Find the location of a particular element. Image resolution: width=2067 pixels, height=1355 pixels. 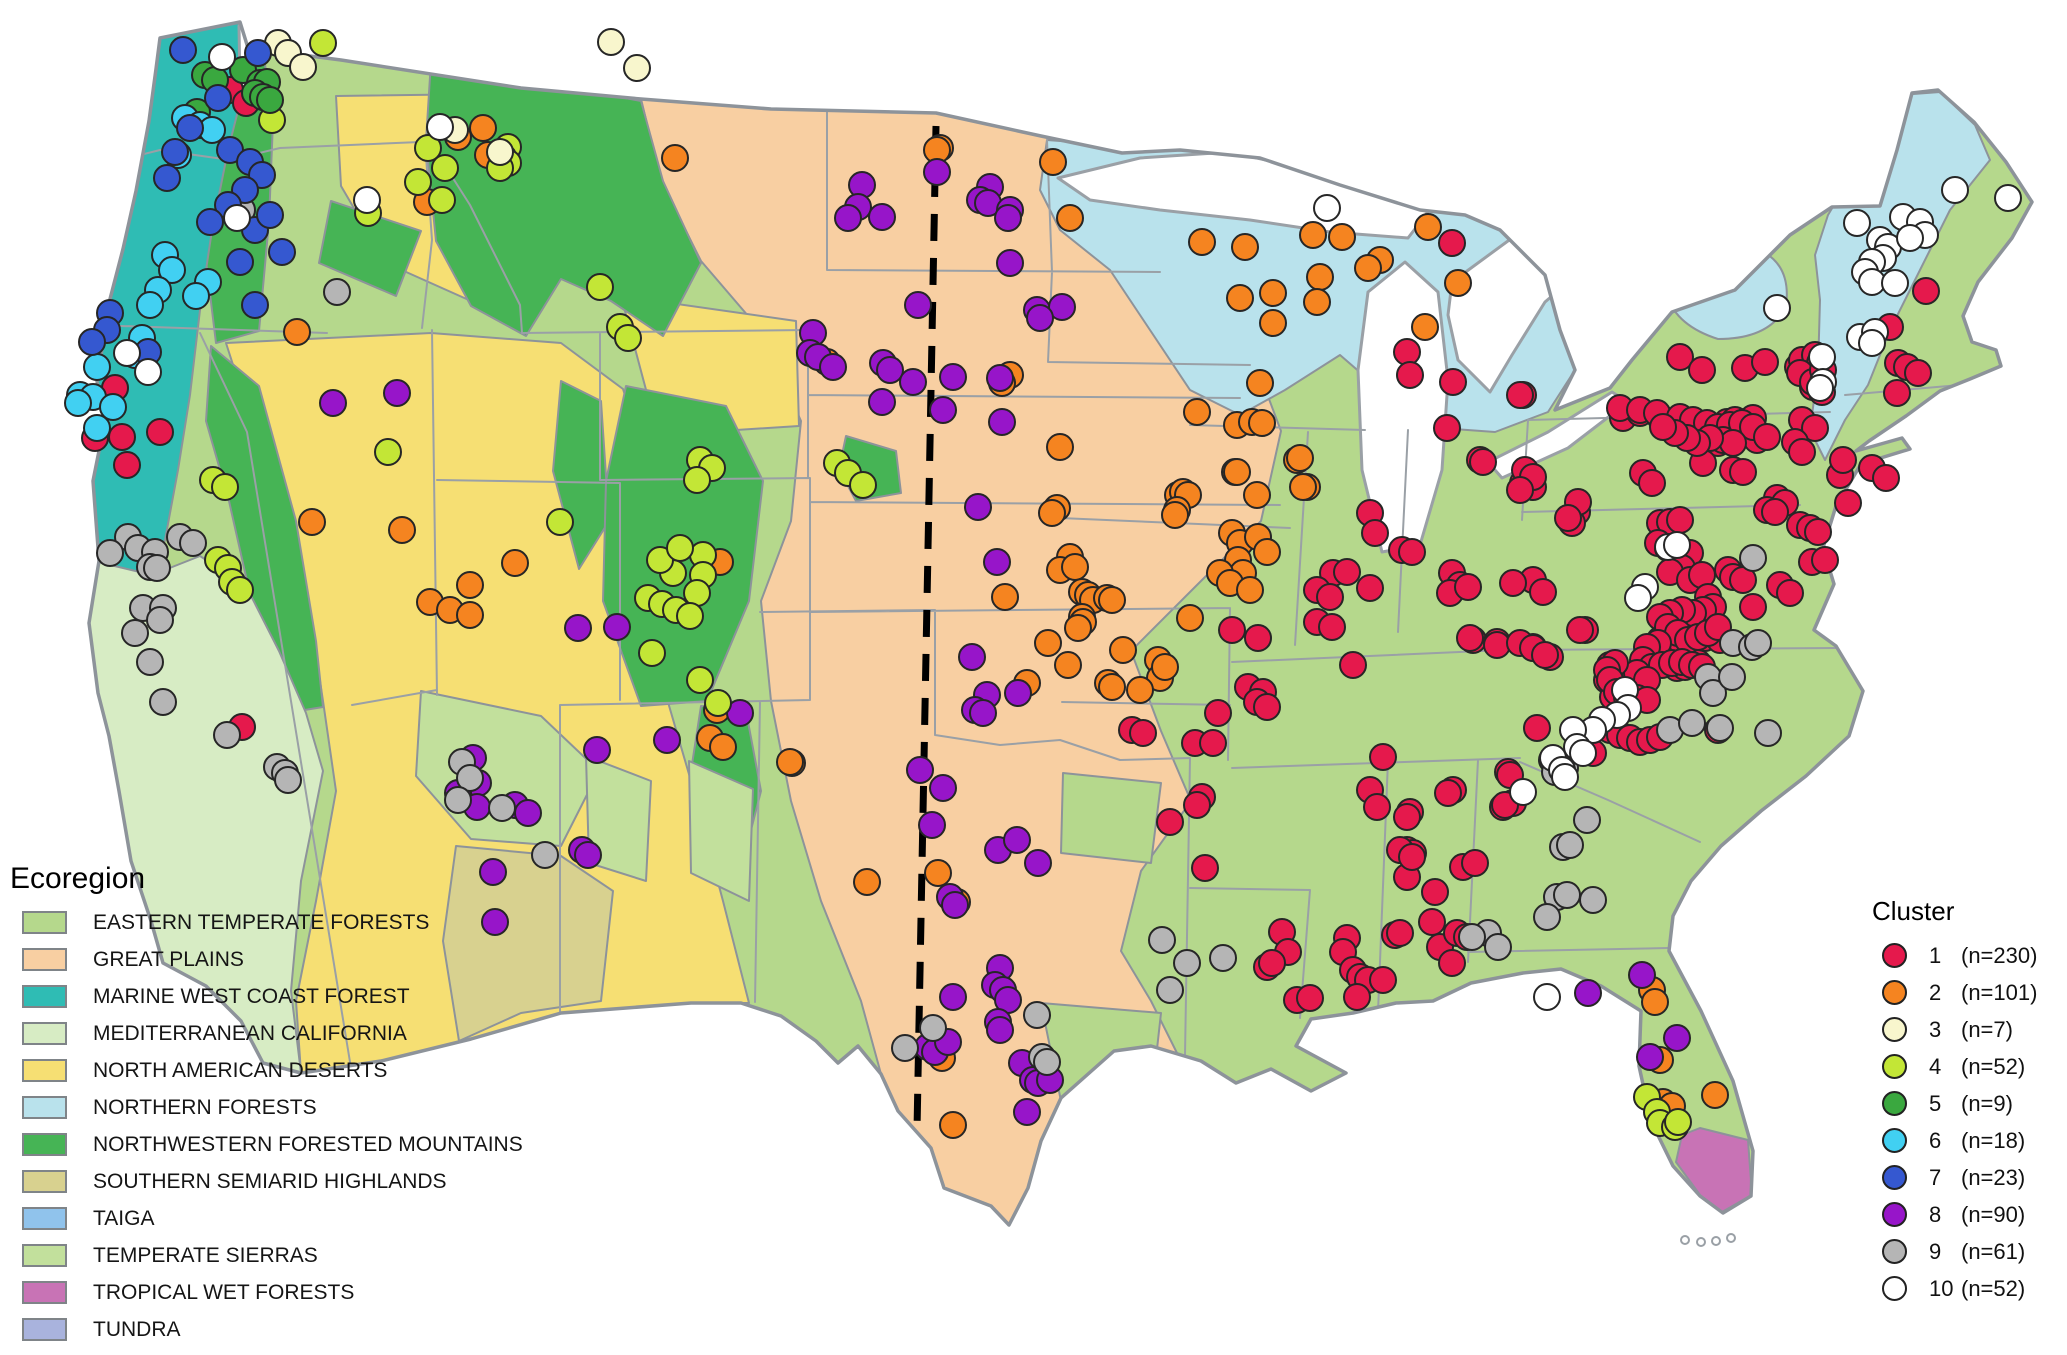

ecoregion-label: TUNDRA is located at coordinates (137, 1329).